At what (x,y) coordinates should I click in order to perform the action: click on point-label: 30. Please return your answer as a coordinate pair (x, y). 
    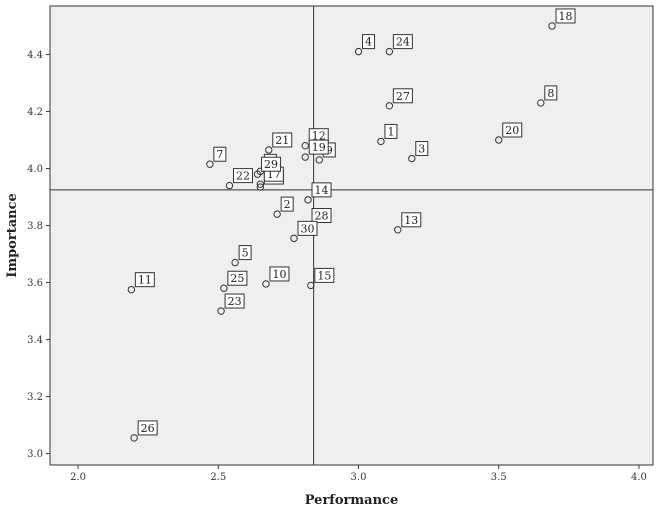
    Looking at the image, I should click on (308, 228).